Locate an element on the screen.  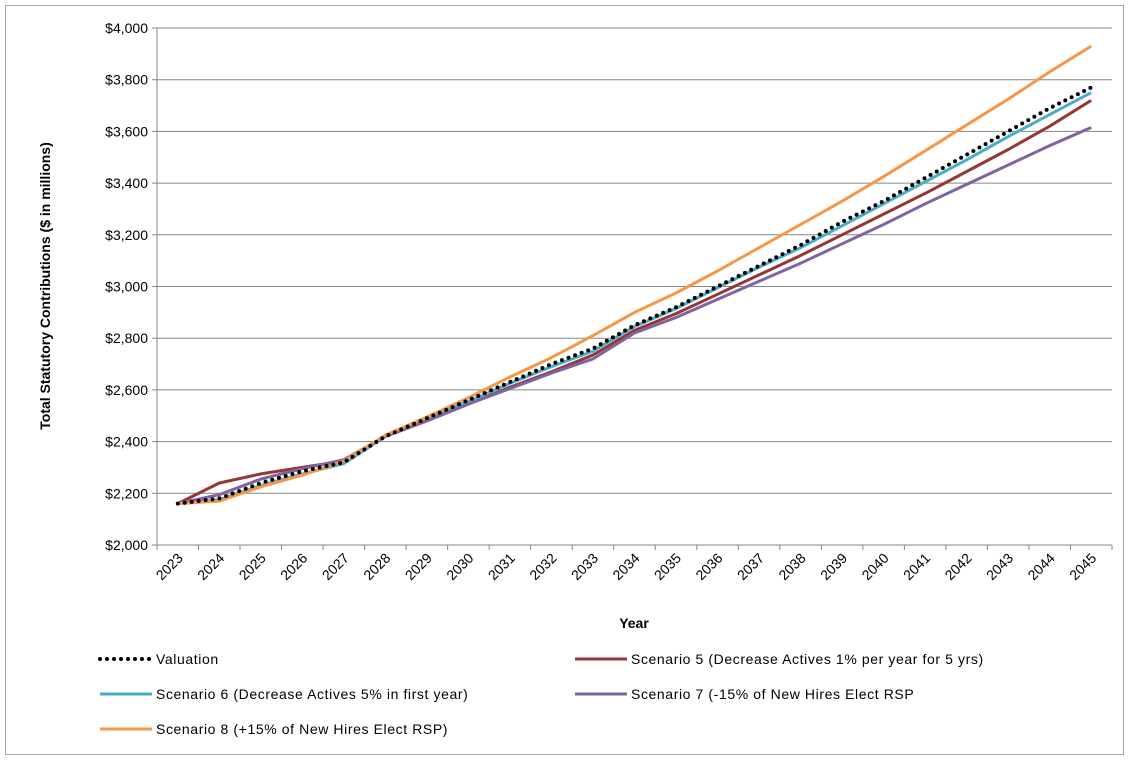
legend-label: Valuation is located at coordinates (187, 659).